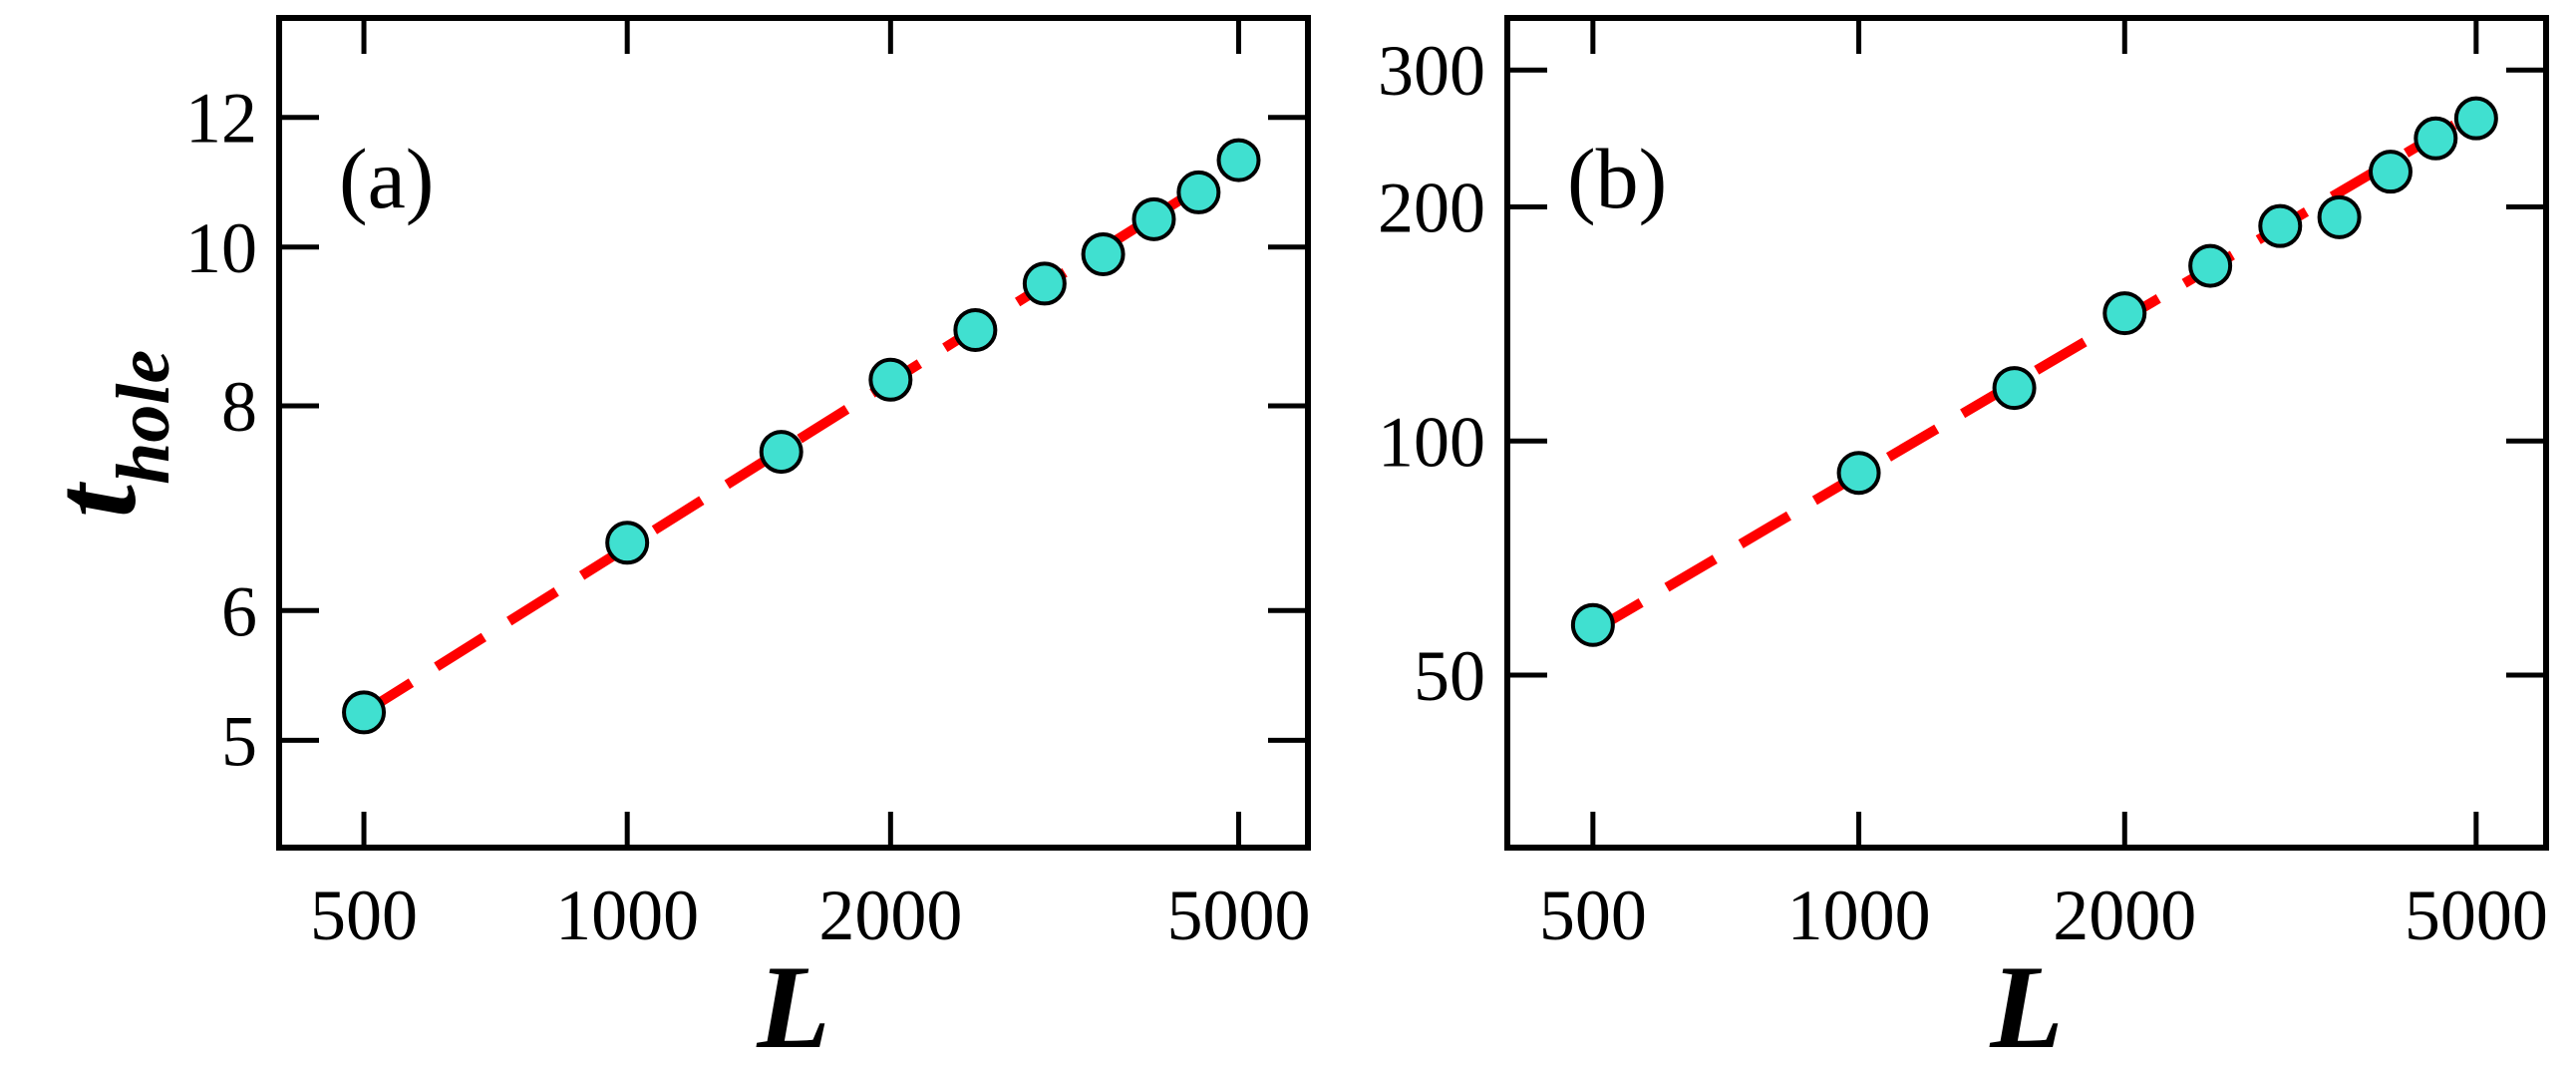  Describe the element at coordinates (221, 119) in the screenshot. I see `y-tick-label: 12` at that location.